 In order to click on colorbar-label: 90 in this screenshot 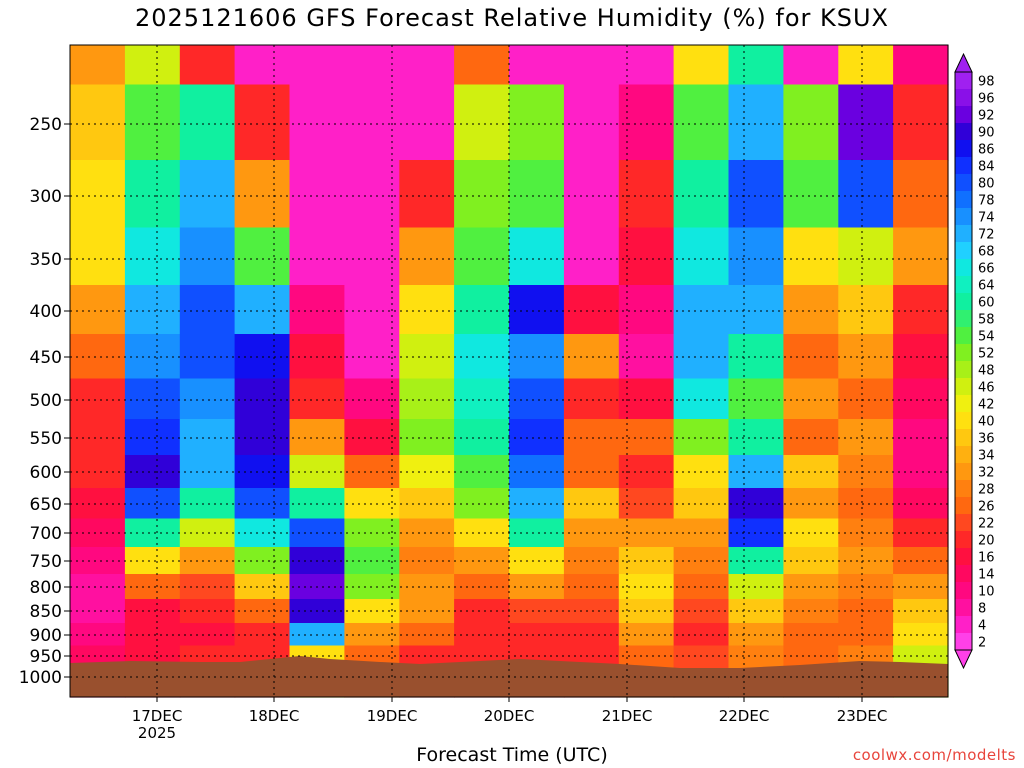, I will do `click(986, 133)`.